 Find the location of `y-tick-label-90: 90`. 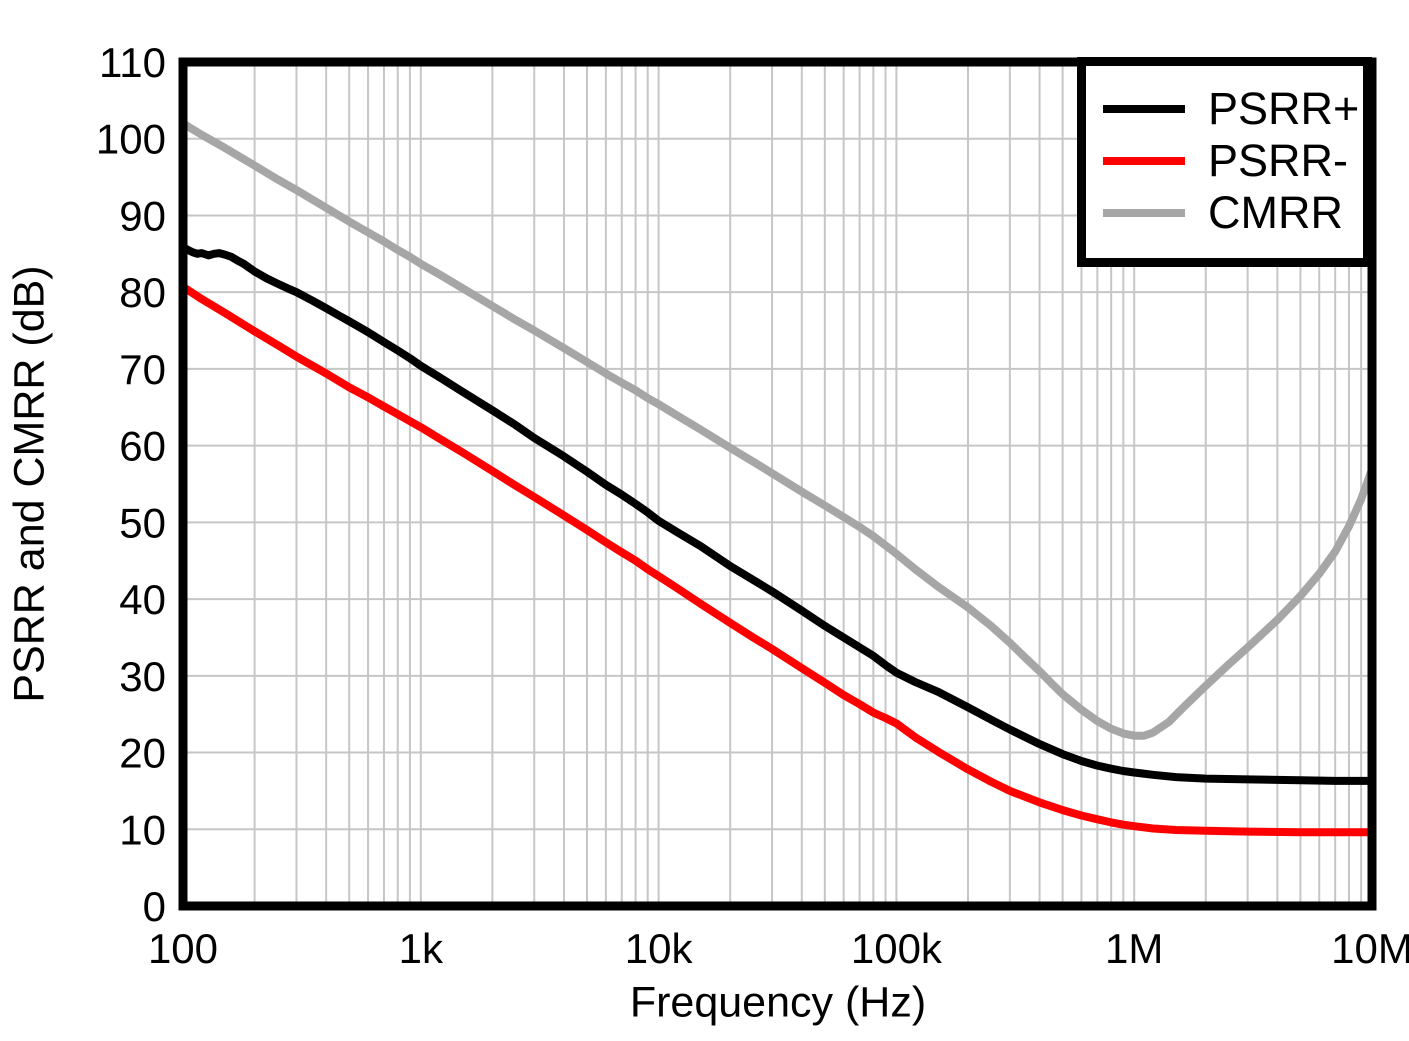

y-tick-label-90: 90 is located at coordinates (142, 215).